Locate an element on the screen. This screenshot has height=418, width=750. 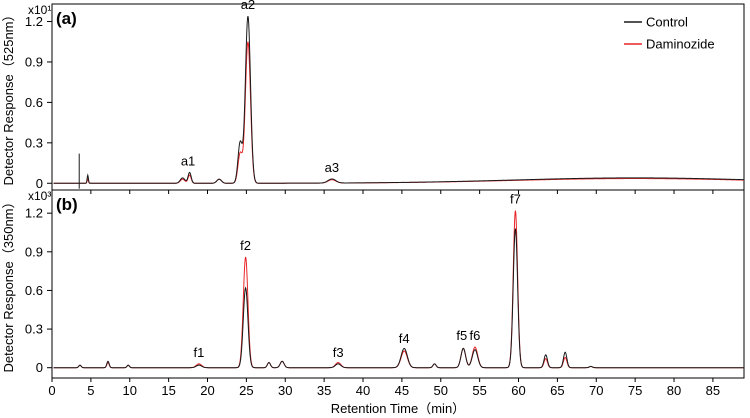
x-tick-label: 80 is located at coordinates (674, 390).